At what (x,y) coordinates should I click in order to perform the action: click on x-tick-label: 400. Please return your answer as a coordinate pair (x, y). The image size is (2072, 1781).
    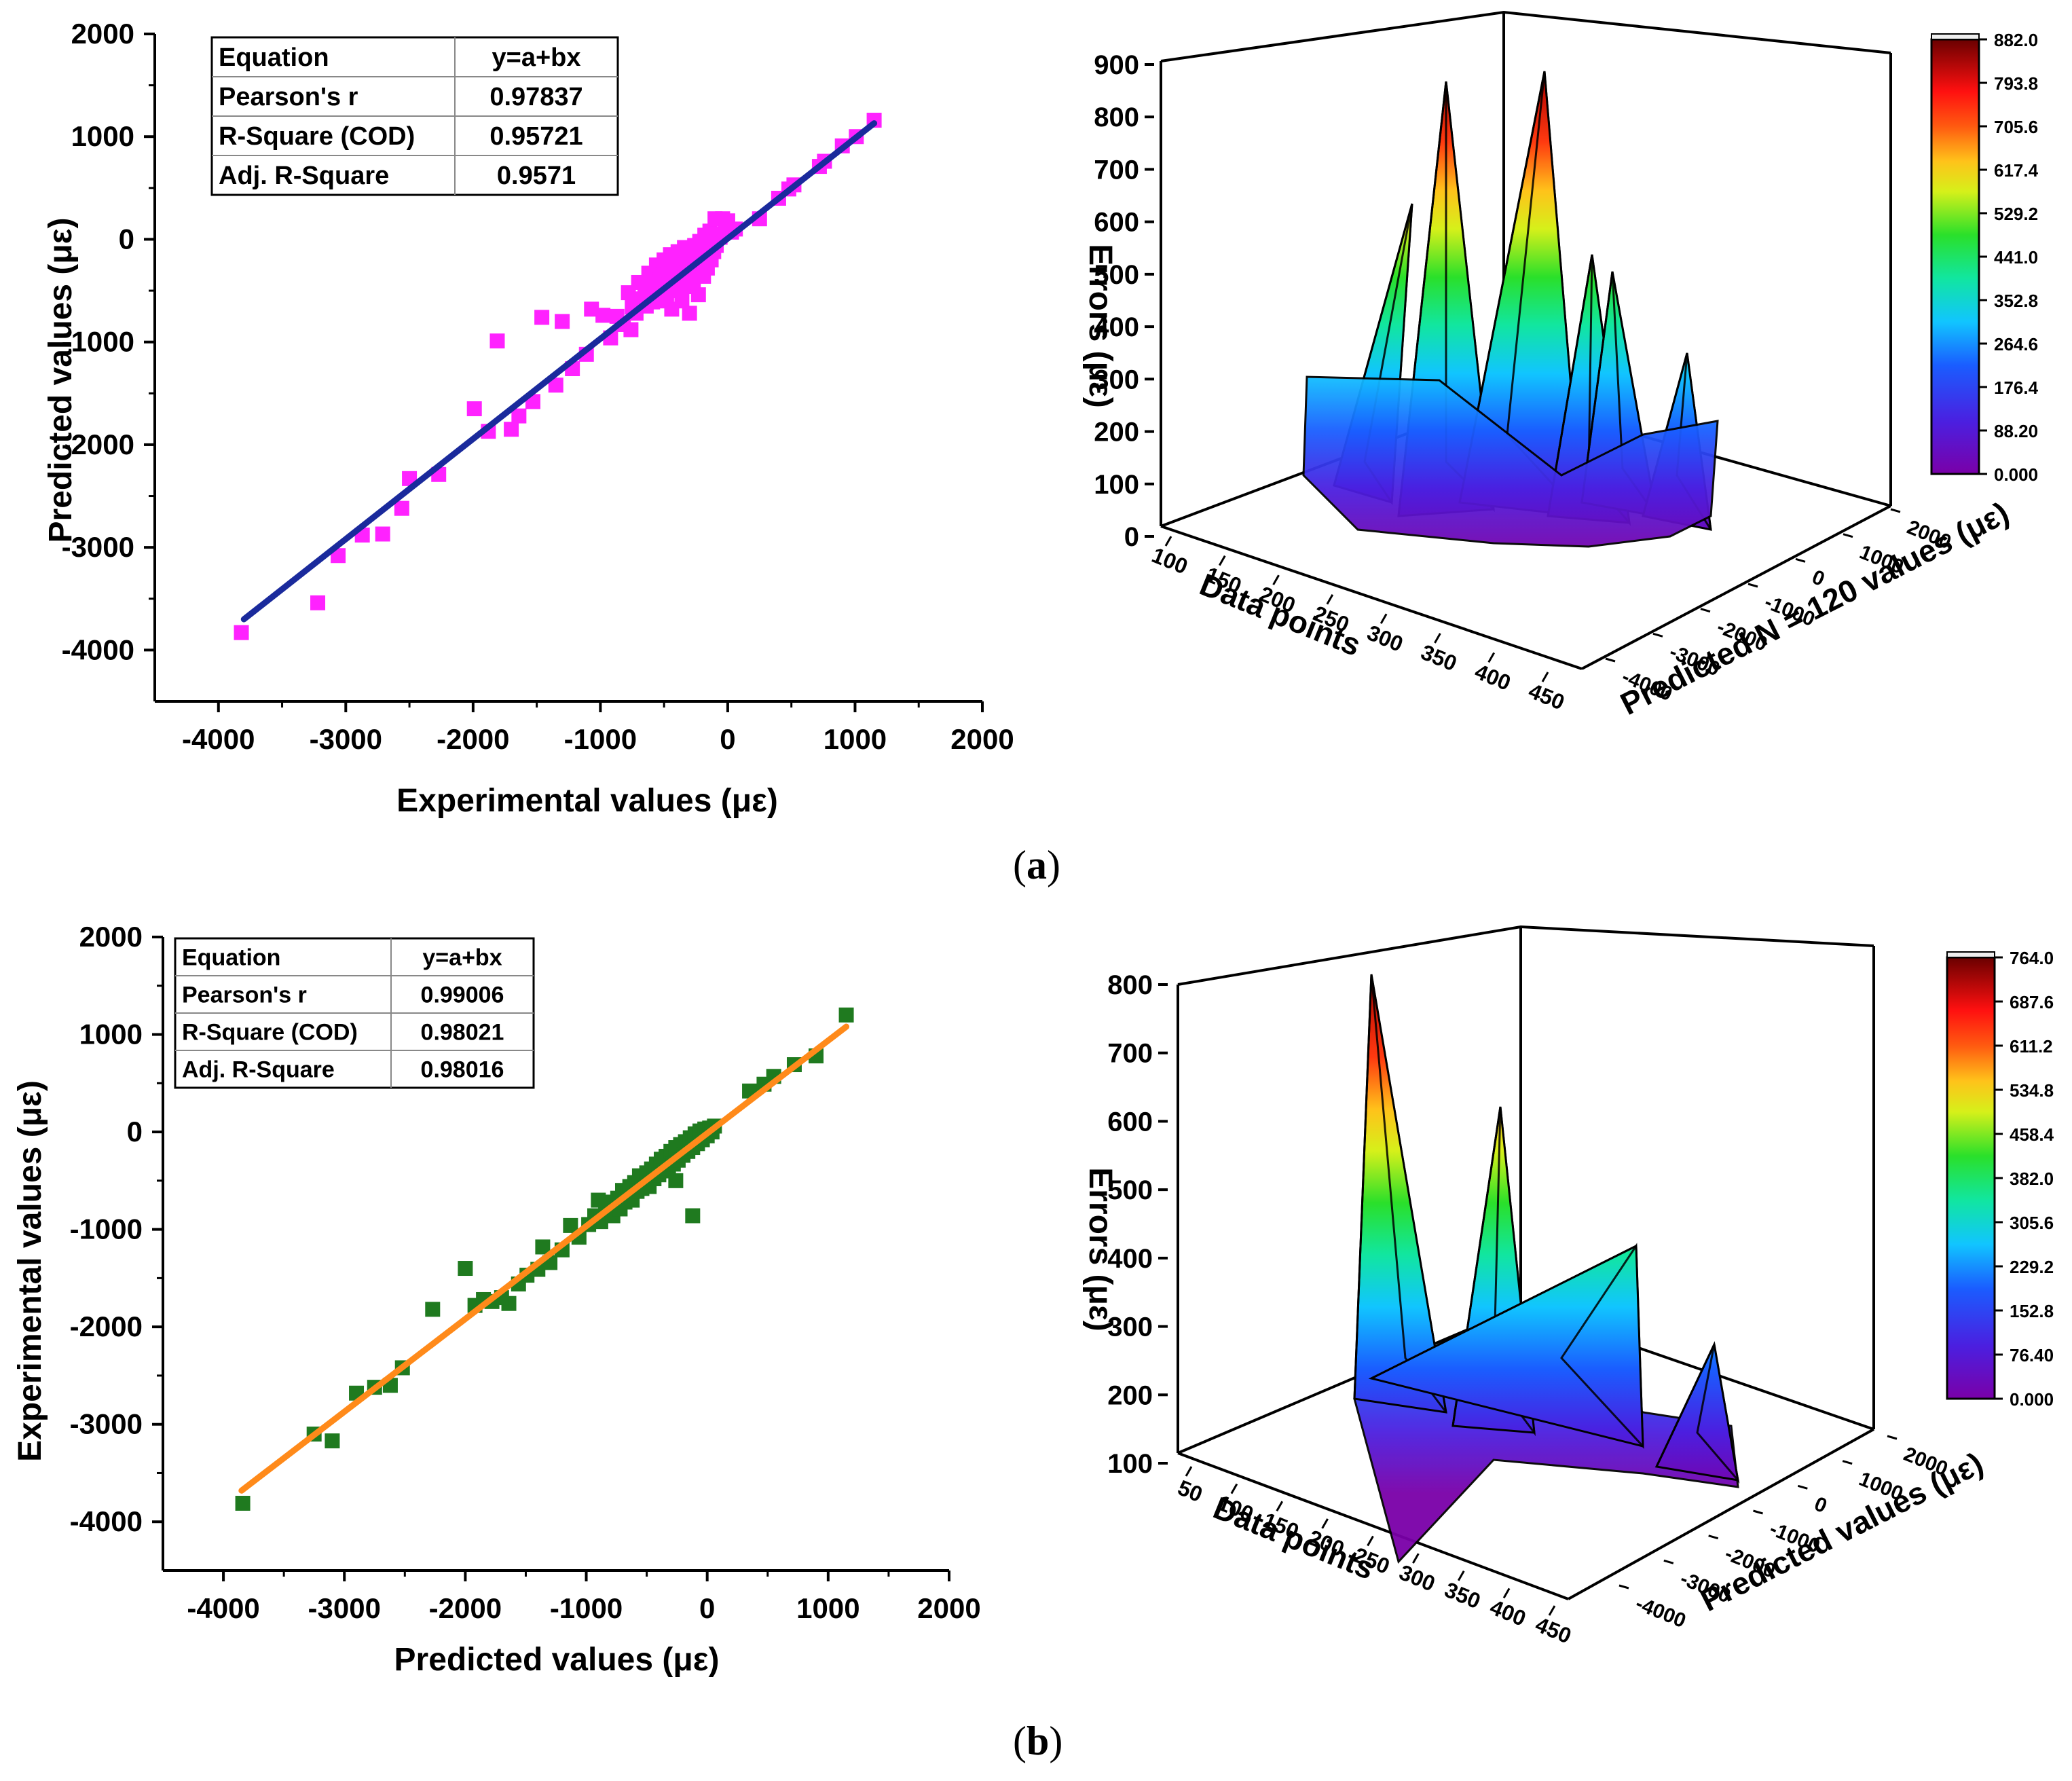
    Looking at the image, I should click on (1509, 1612).